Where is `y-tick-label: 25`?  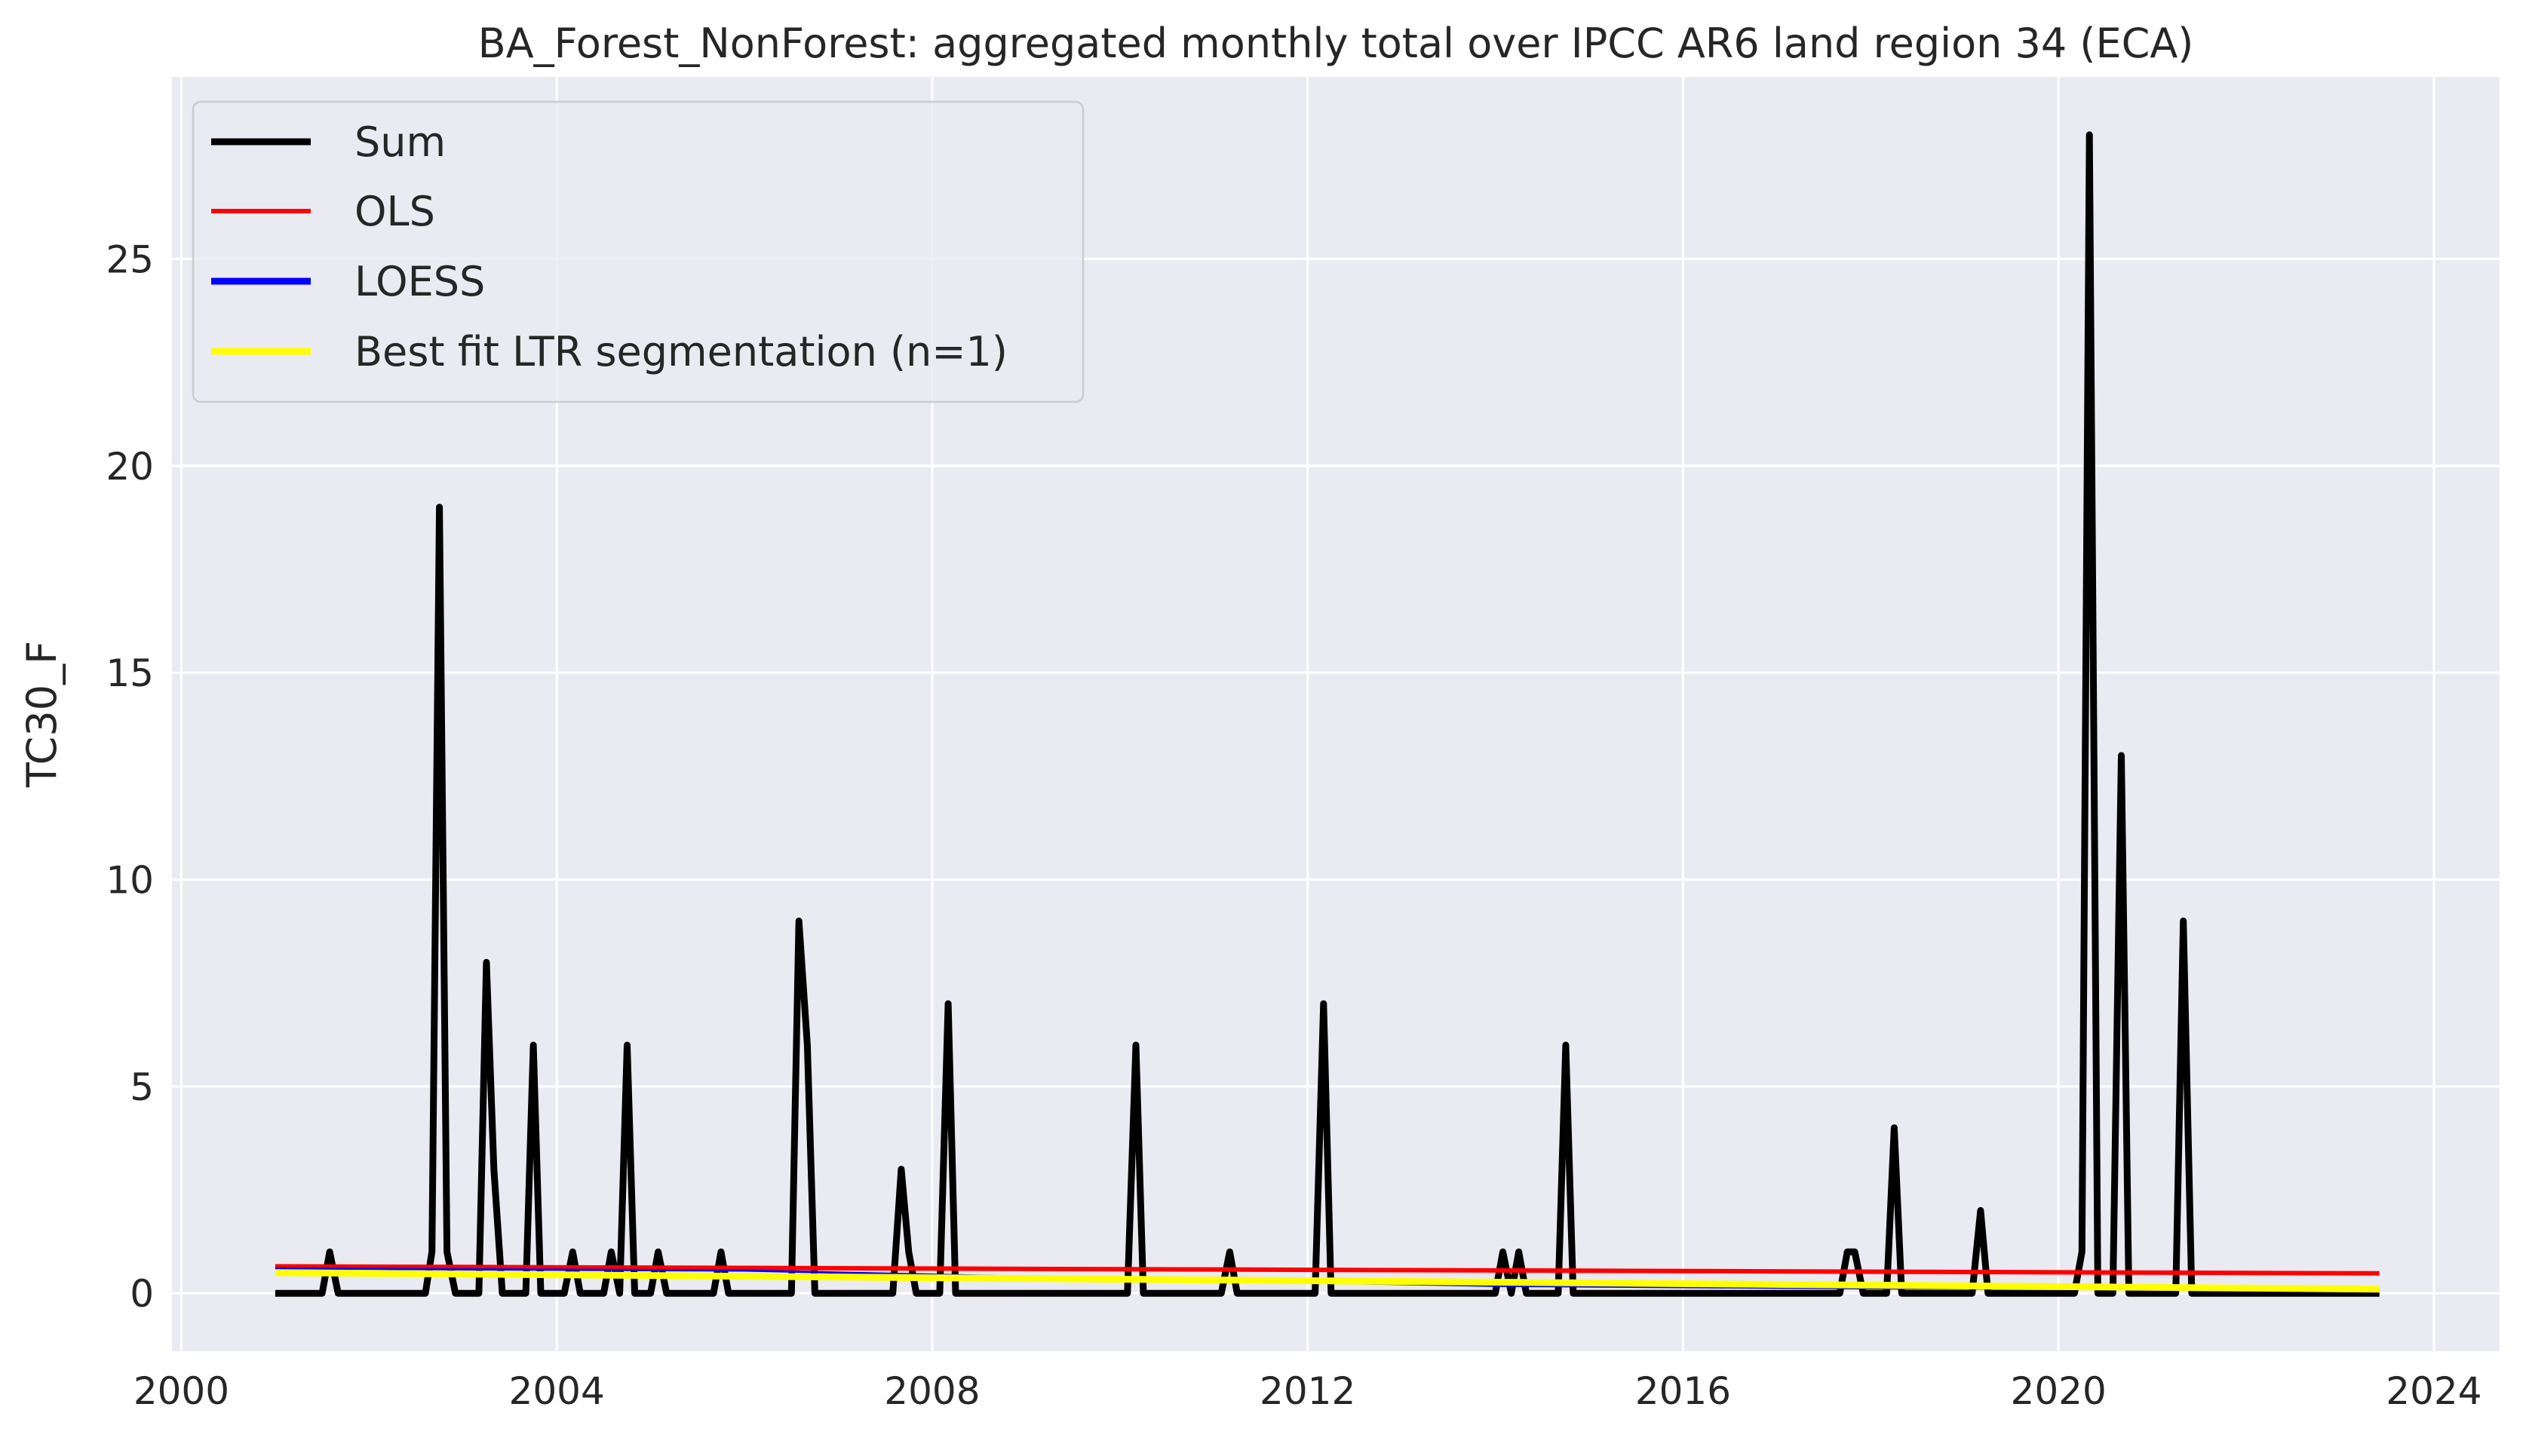
y-tick-label: 25 is located at coordinates (130, 259).